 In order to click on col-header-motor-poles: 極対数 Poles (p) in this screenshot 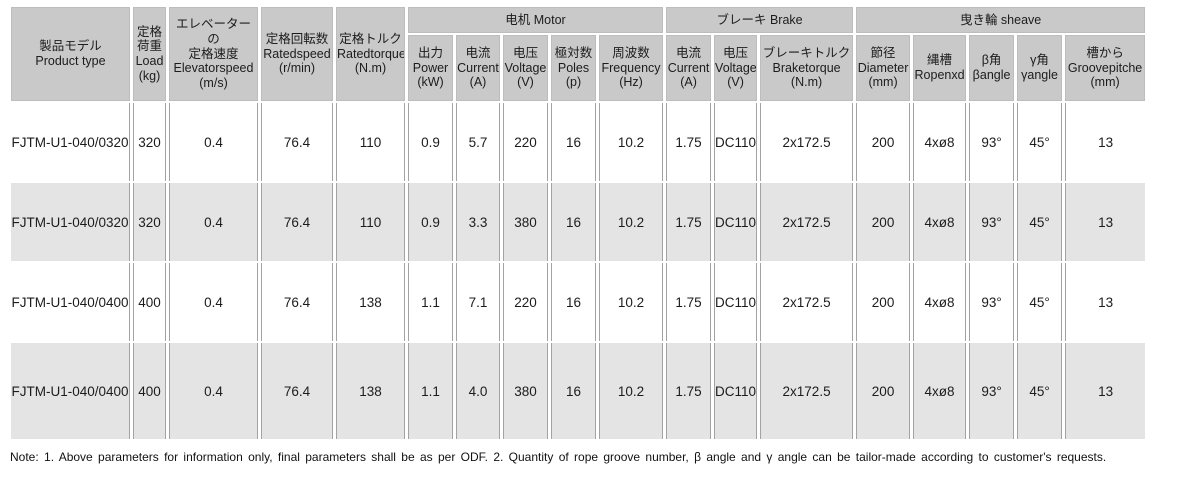, I will do `click(573, 68)`.